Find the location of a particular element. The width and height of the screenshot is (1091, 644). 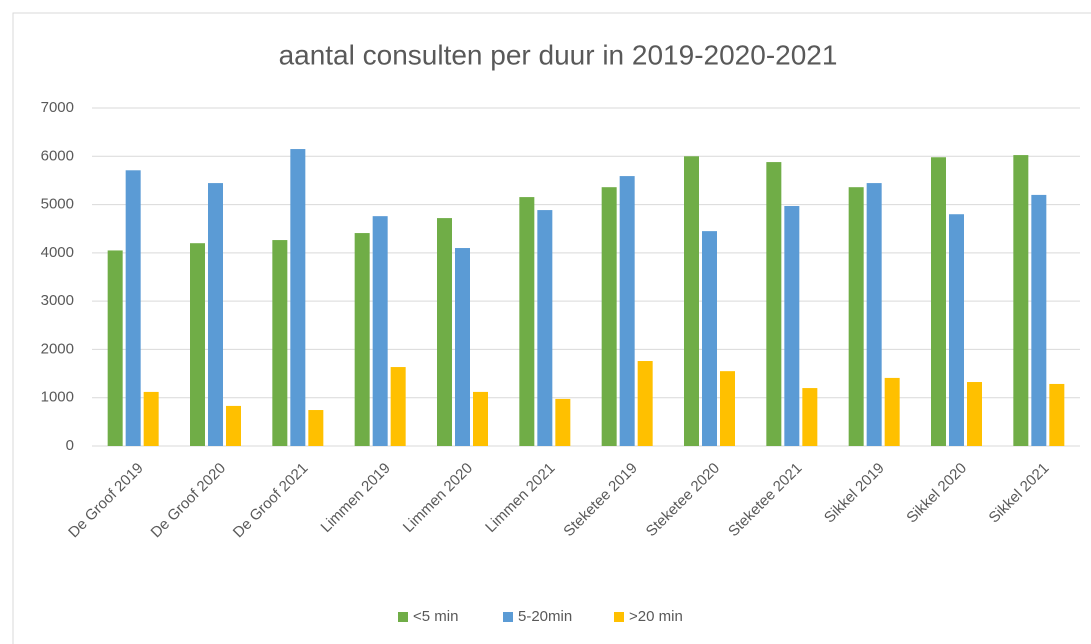

y-tick-label: 1000 is located at coordinates (57, 397).